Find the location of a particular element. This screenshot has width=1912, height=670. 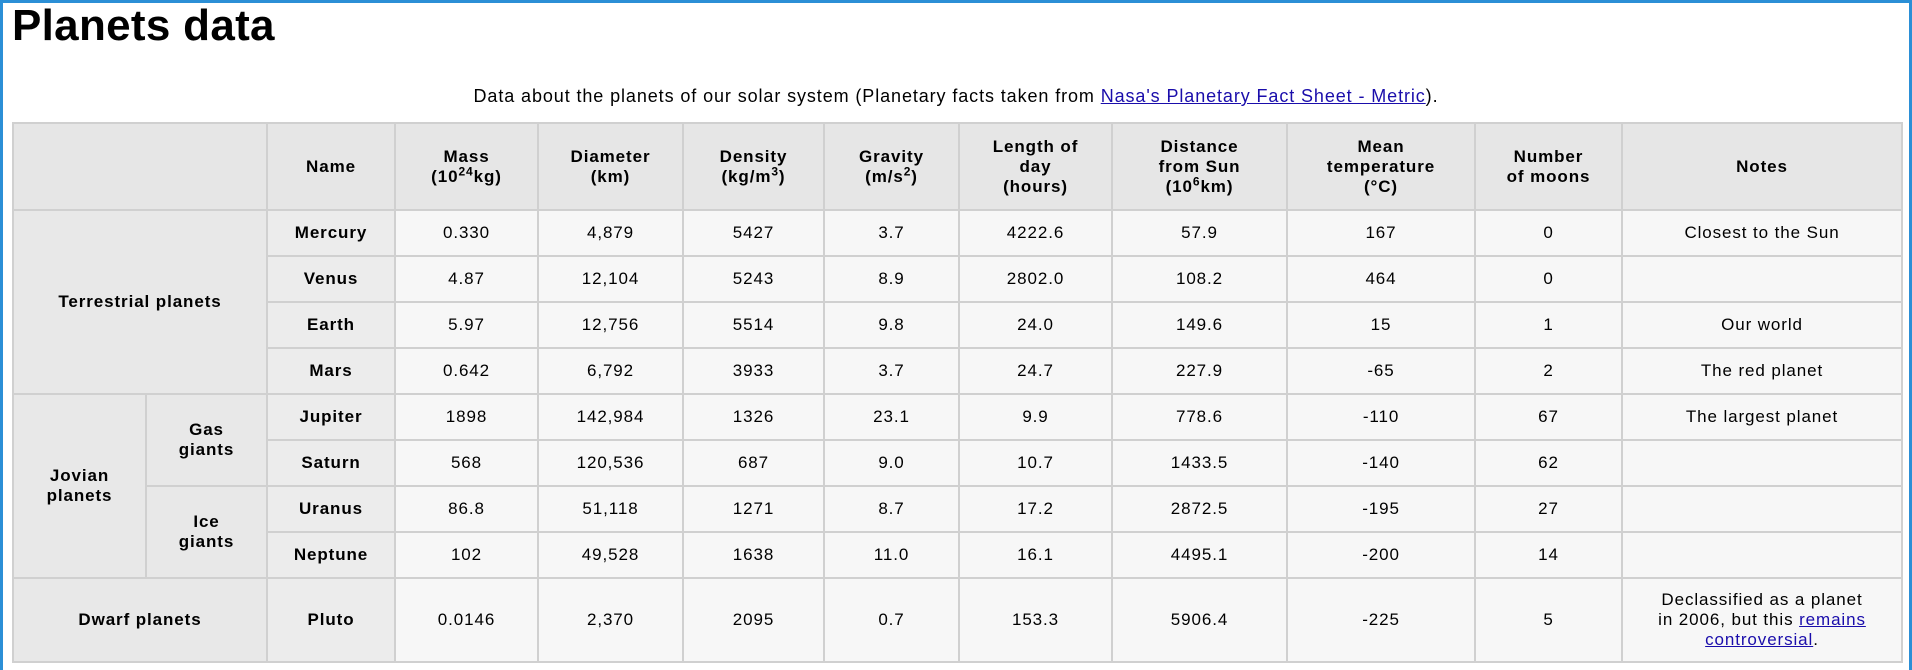

cell-day: 24.0 is located at coordinates (1035, 325).